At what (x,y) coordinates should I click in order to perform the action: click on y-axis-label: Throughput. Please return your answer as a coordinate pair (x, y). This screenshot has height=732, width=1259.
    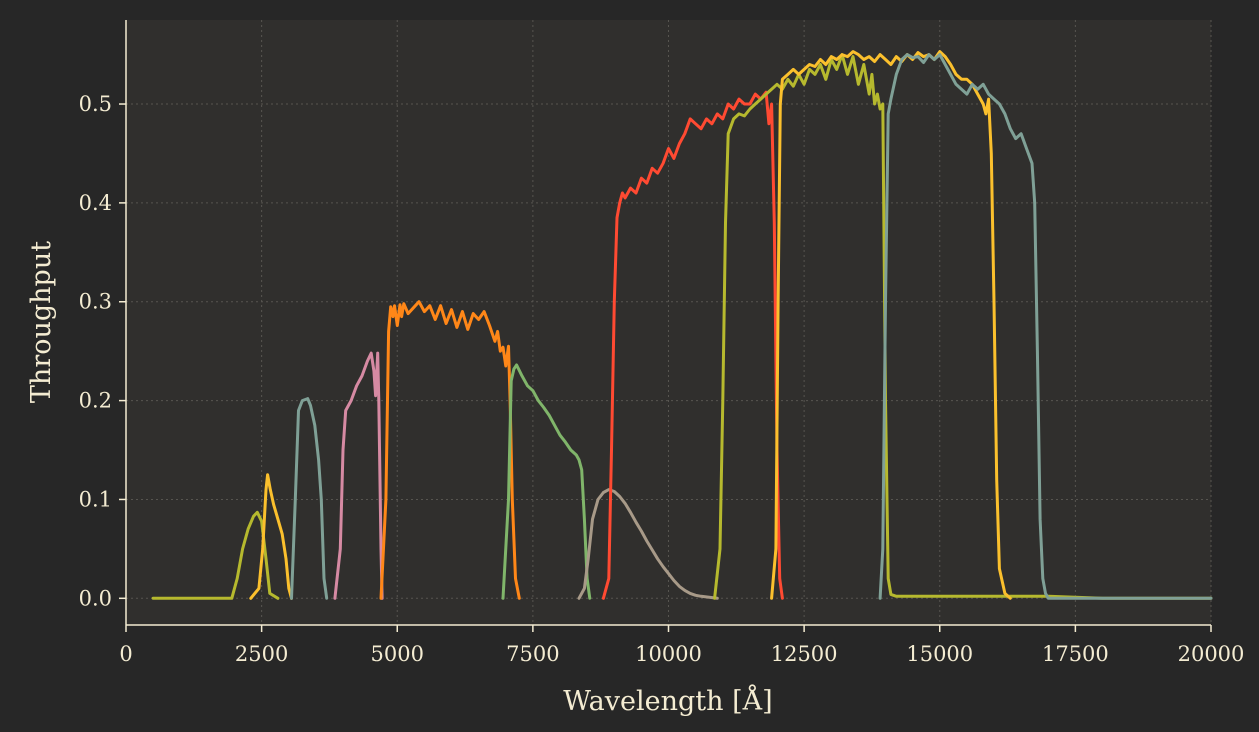
    Looking at the image, I should click on (41, 322).